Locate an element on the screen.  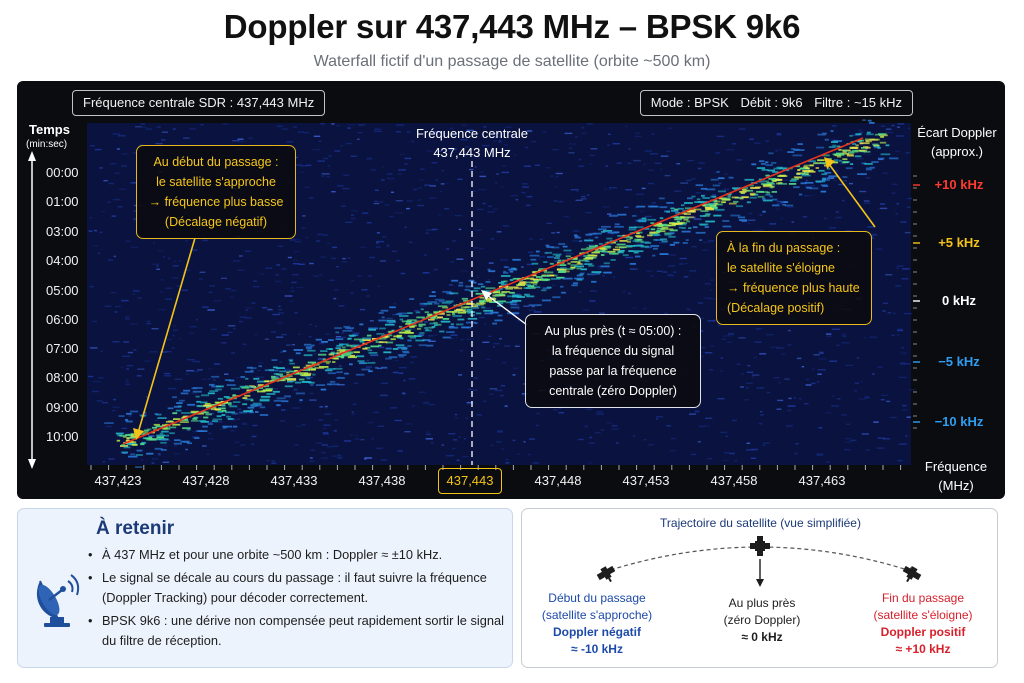
center-frequency-label: Fréquence centrale 437,443 MHz is located at coordinates (472, 143).